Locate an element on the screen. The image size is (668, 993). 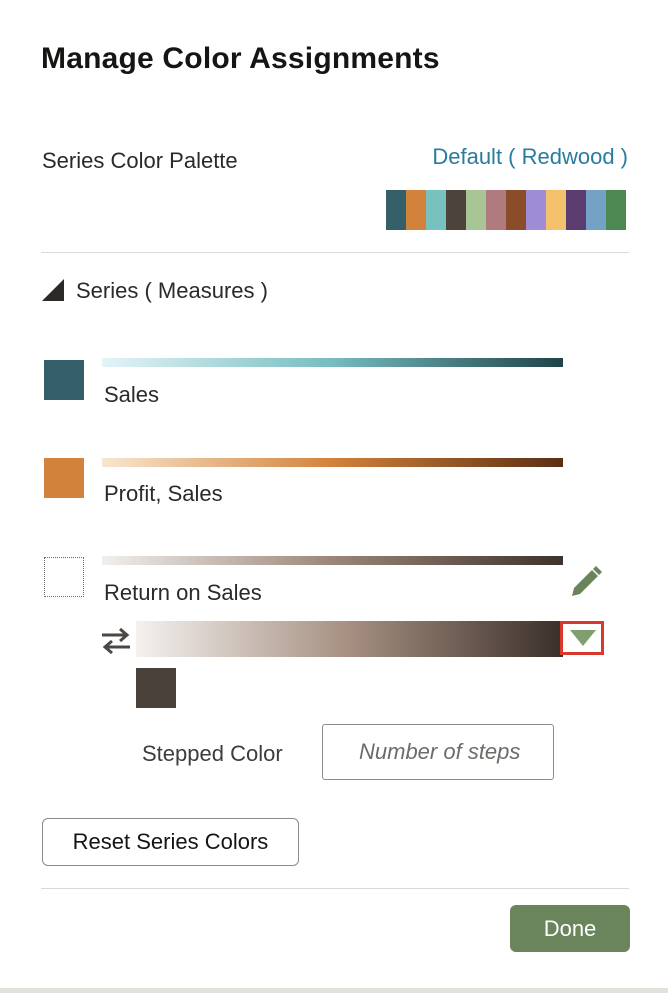
series-color-swatch-return-on-sales is located at coordinates (64, 577).